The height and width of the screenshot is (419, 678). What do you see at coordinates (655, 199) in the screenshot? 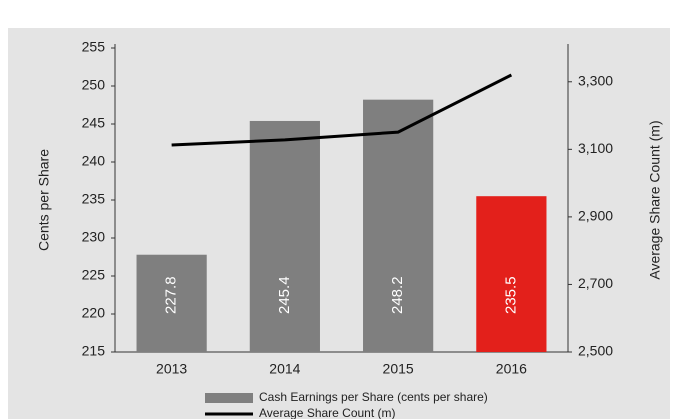
I see `y2-axis-title: Average Share Count (m)` at bounding box center [655, 199].